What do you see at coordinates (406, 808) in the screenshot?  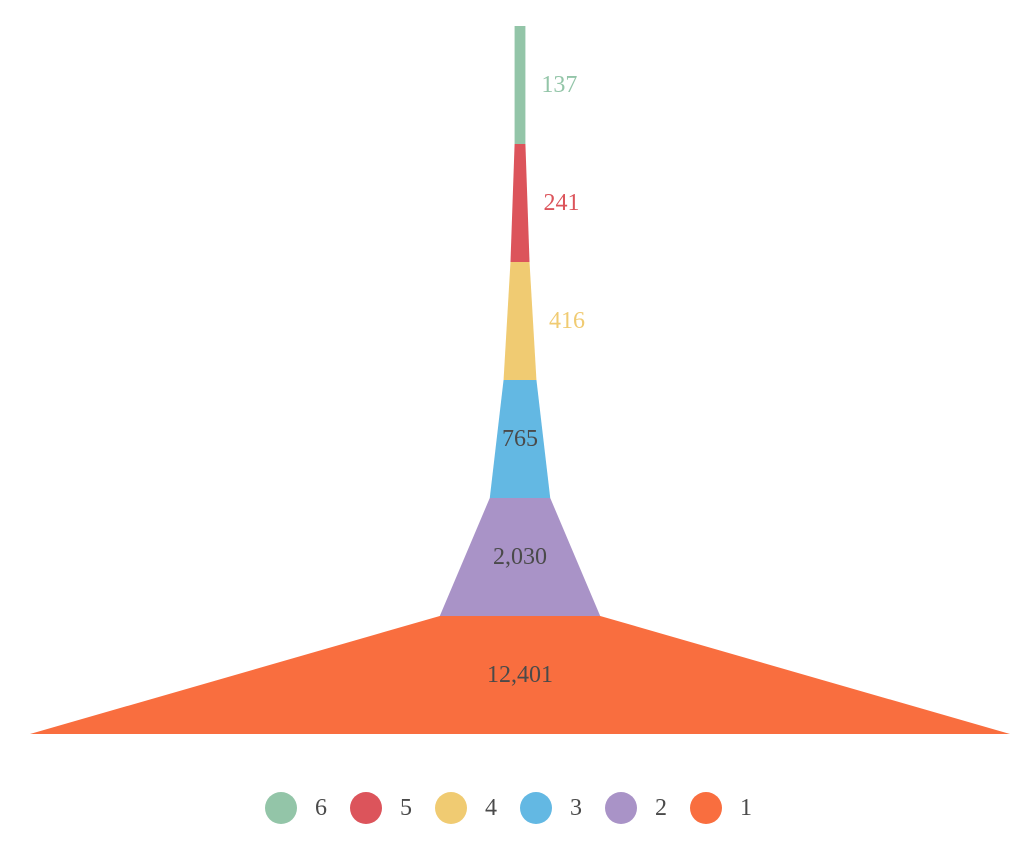 I see `legend-label-5: 5` at bounding box center [406, 808].